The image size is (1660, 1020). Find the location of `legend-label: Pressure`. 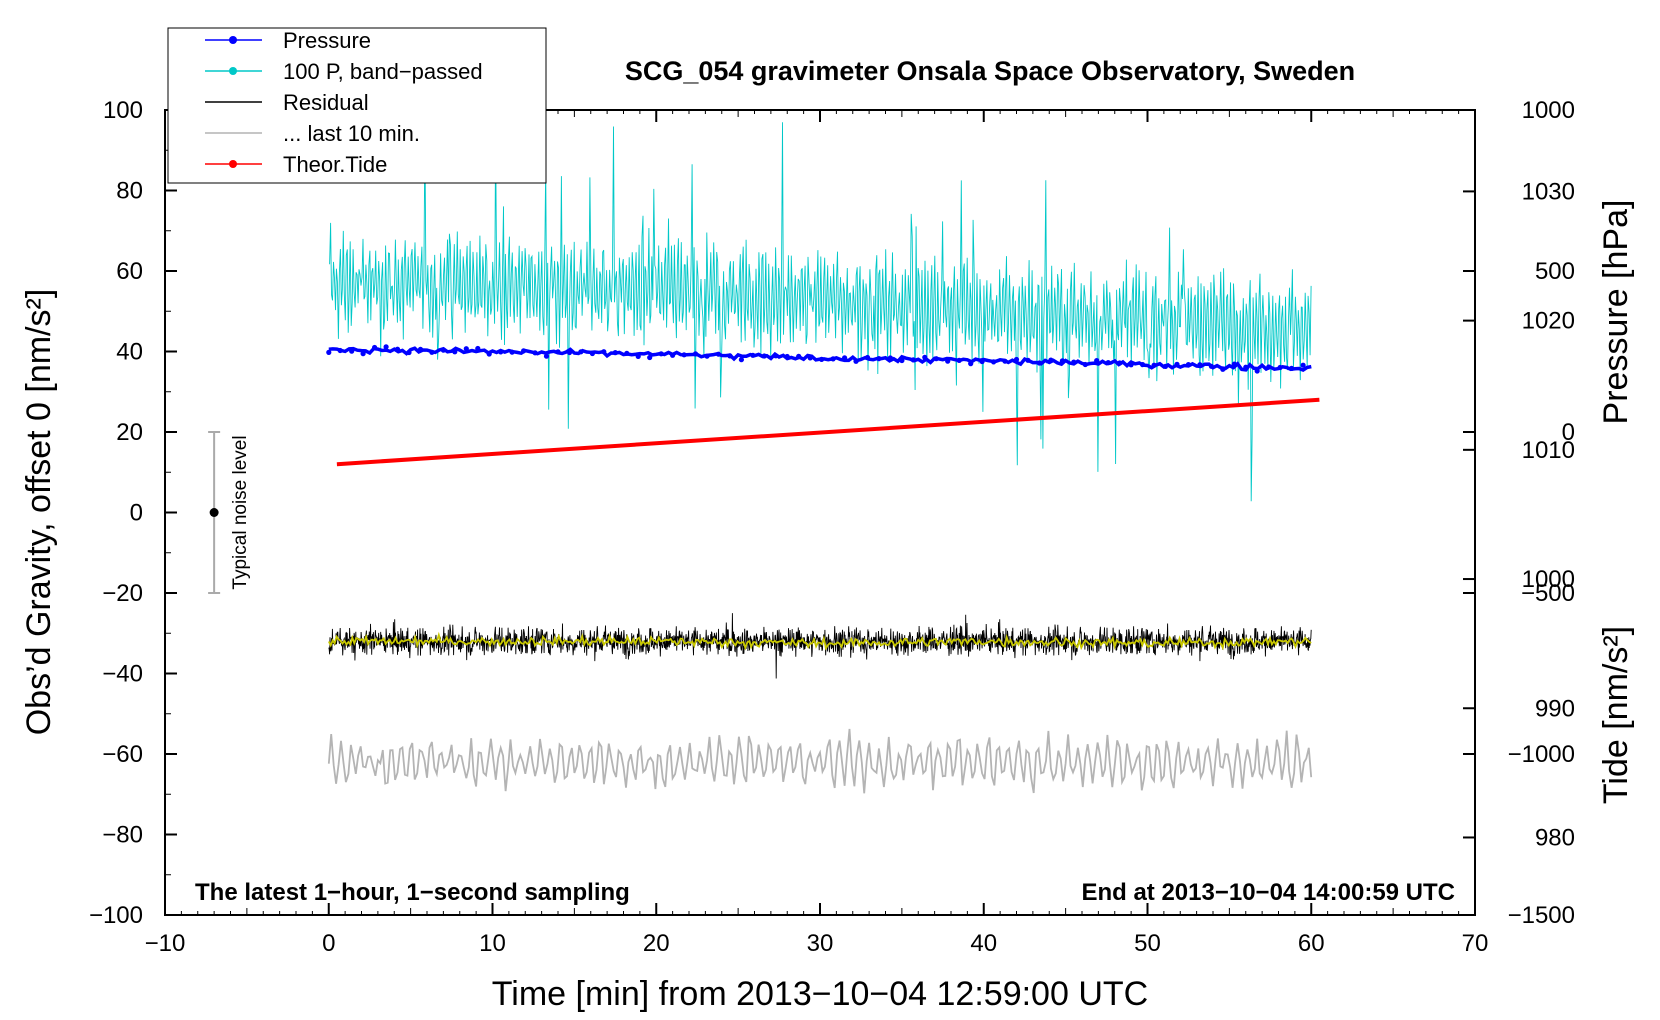

legend-label: Pressure is located at coordinates (327, 40).